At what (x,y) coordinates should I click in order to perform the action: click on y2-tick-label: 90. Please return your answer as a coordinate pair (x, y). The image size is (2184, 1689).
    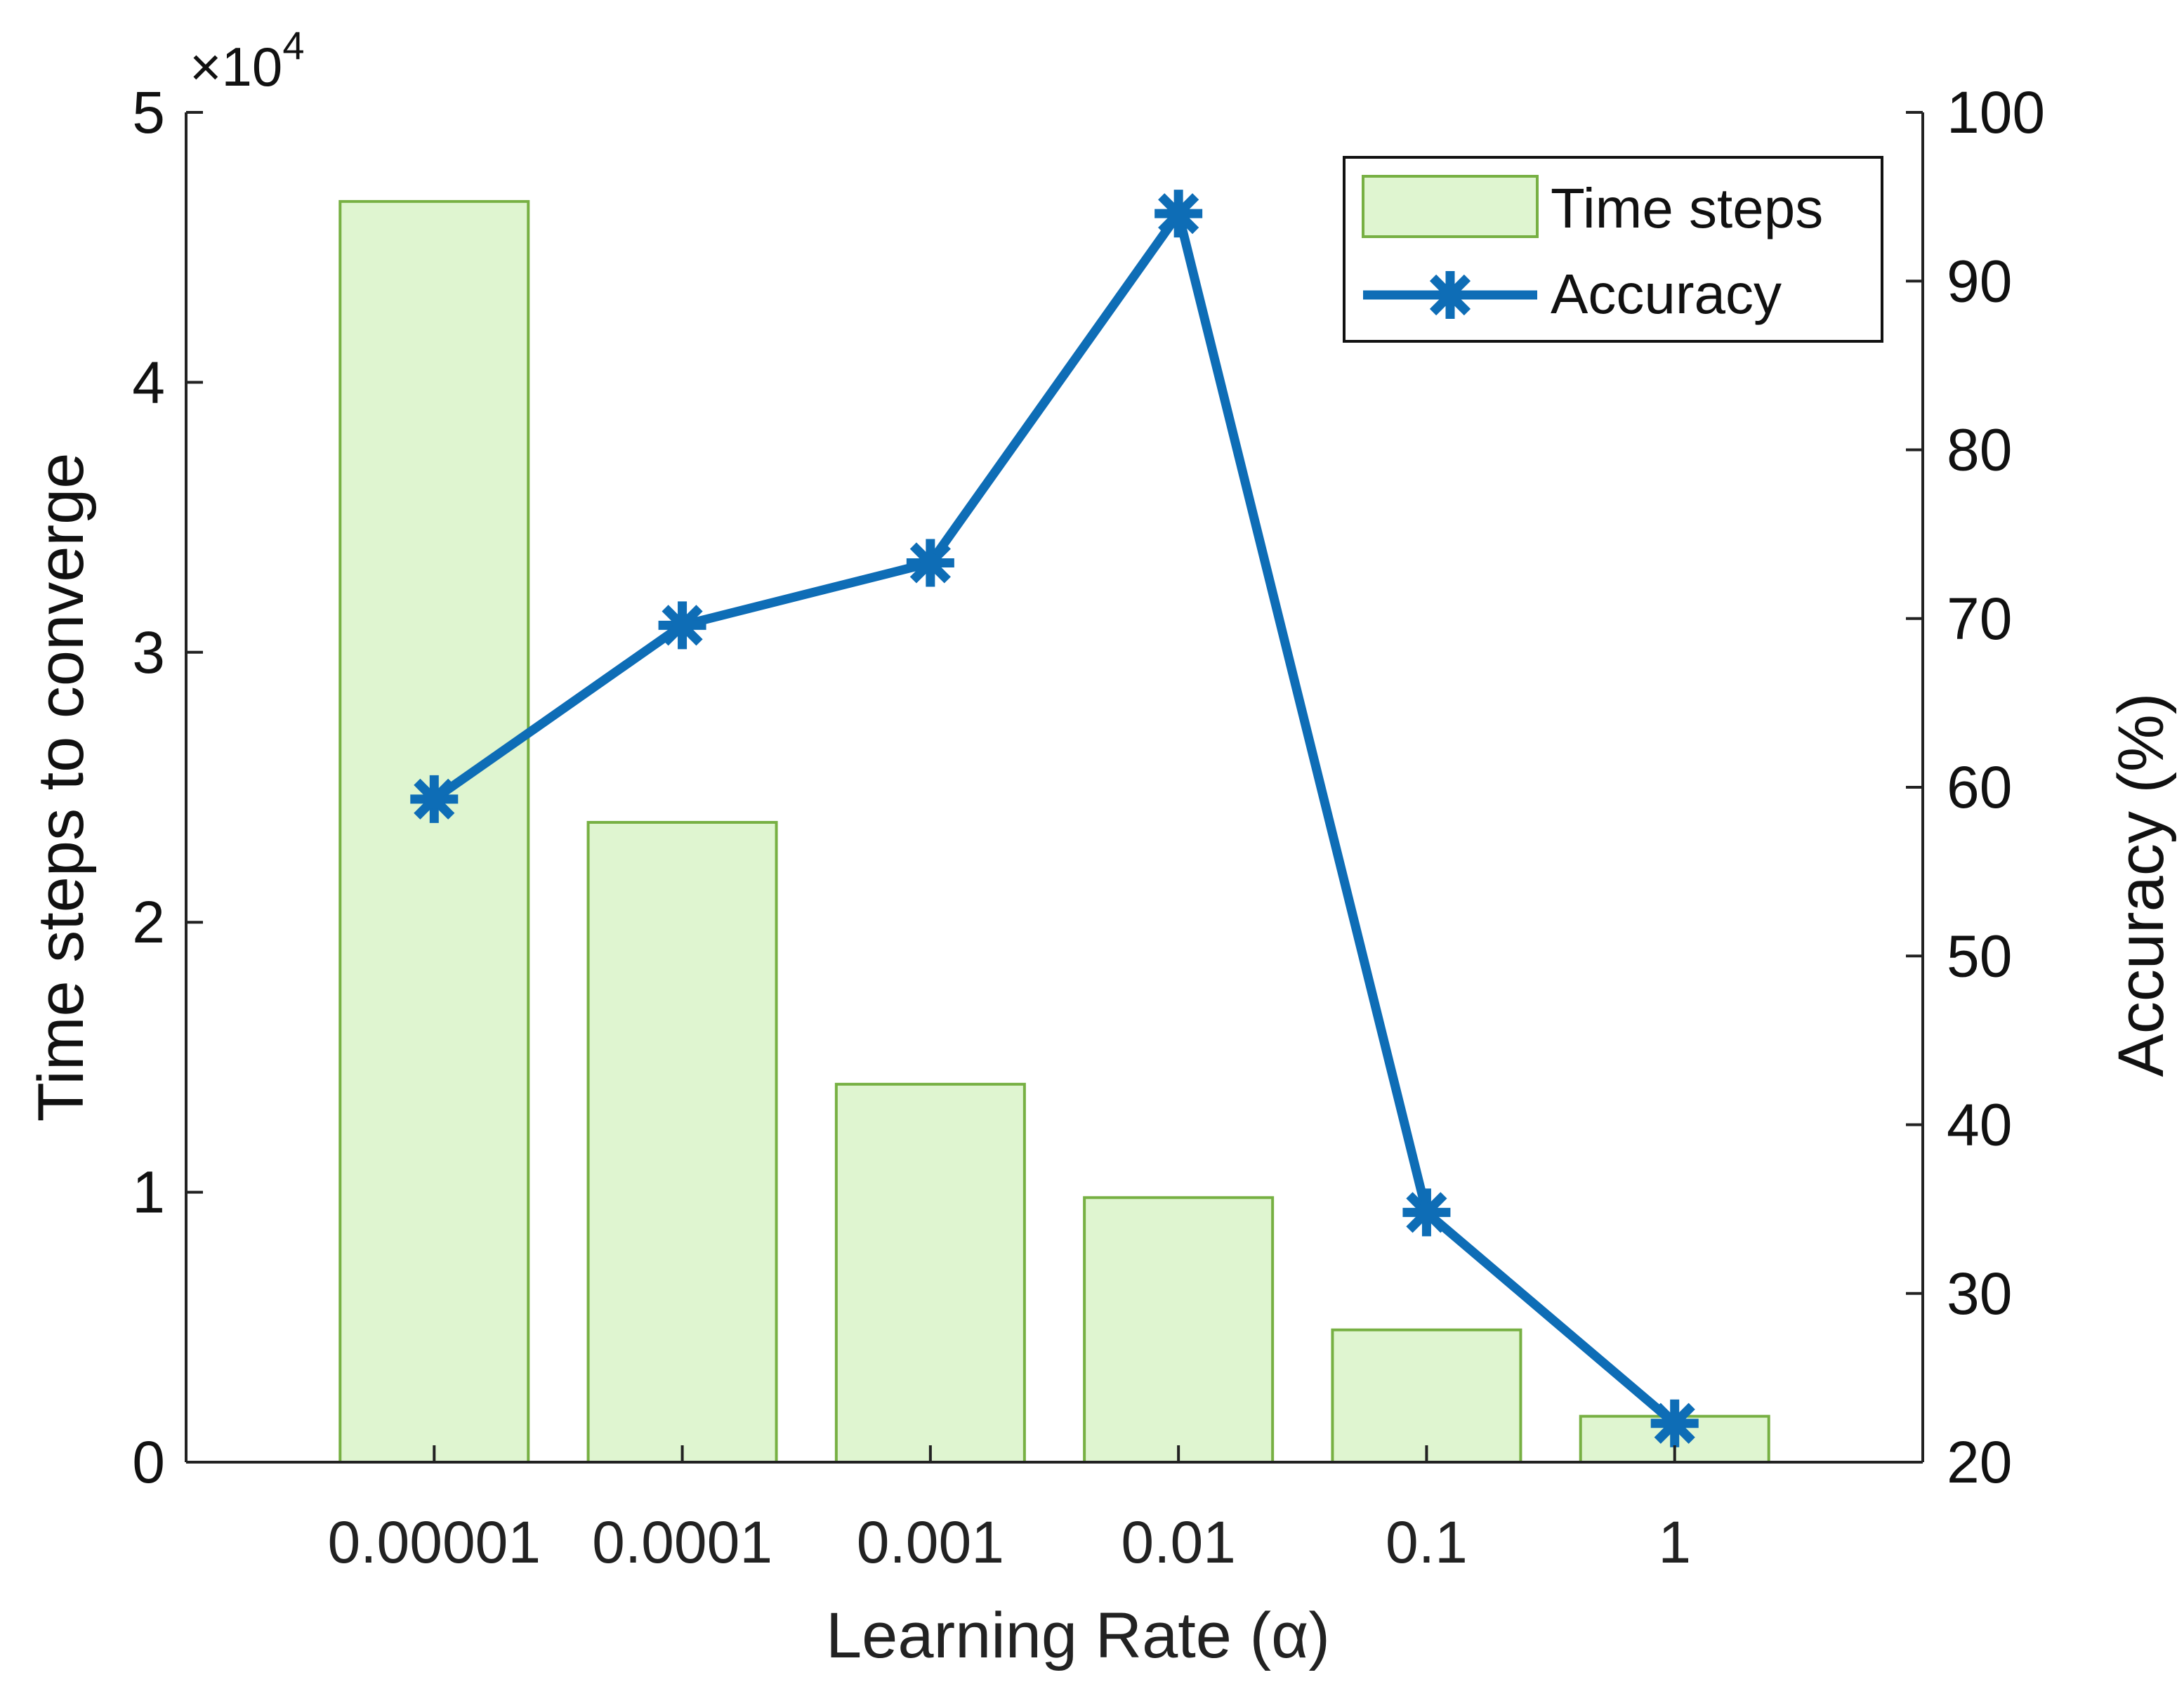
    Looking at the image, I should click on (1980, 281).